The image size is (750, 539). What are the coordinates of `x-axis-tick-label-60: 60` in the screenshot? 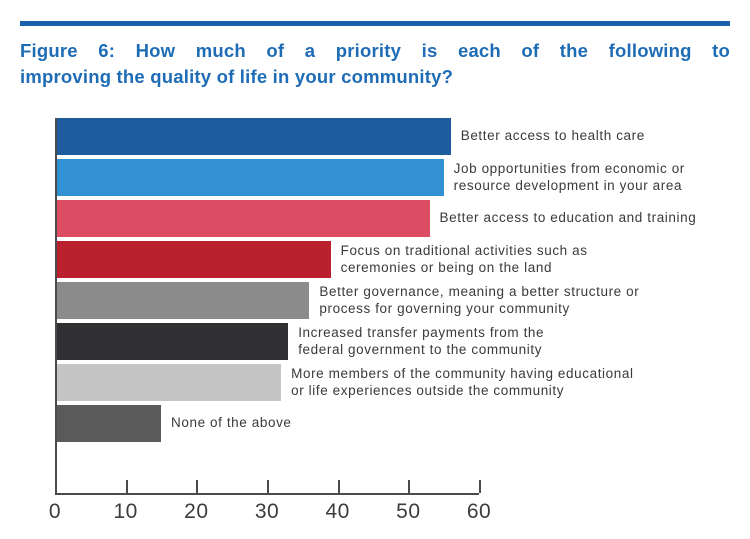 It's located at (479, 511).